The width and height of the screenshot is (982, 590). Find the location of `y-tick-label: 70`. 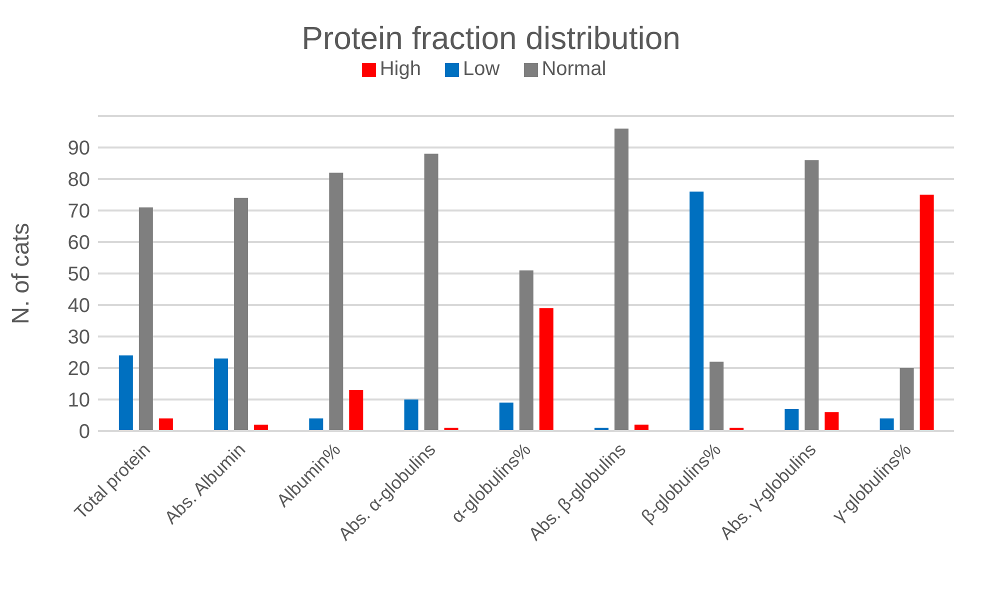

y-tick-label: 70 is located at coordinates (79, 211).